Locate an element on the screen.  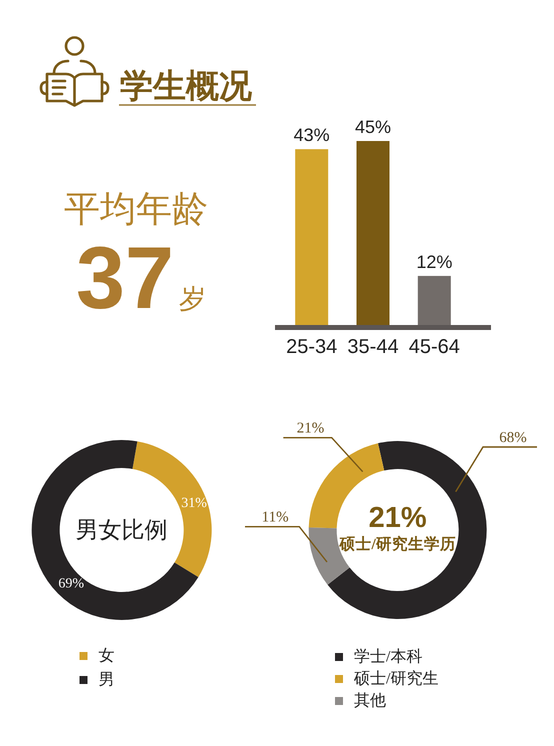
data-label: 69% is located at coordinates (71, 584).